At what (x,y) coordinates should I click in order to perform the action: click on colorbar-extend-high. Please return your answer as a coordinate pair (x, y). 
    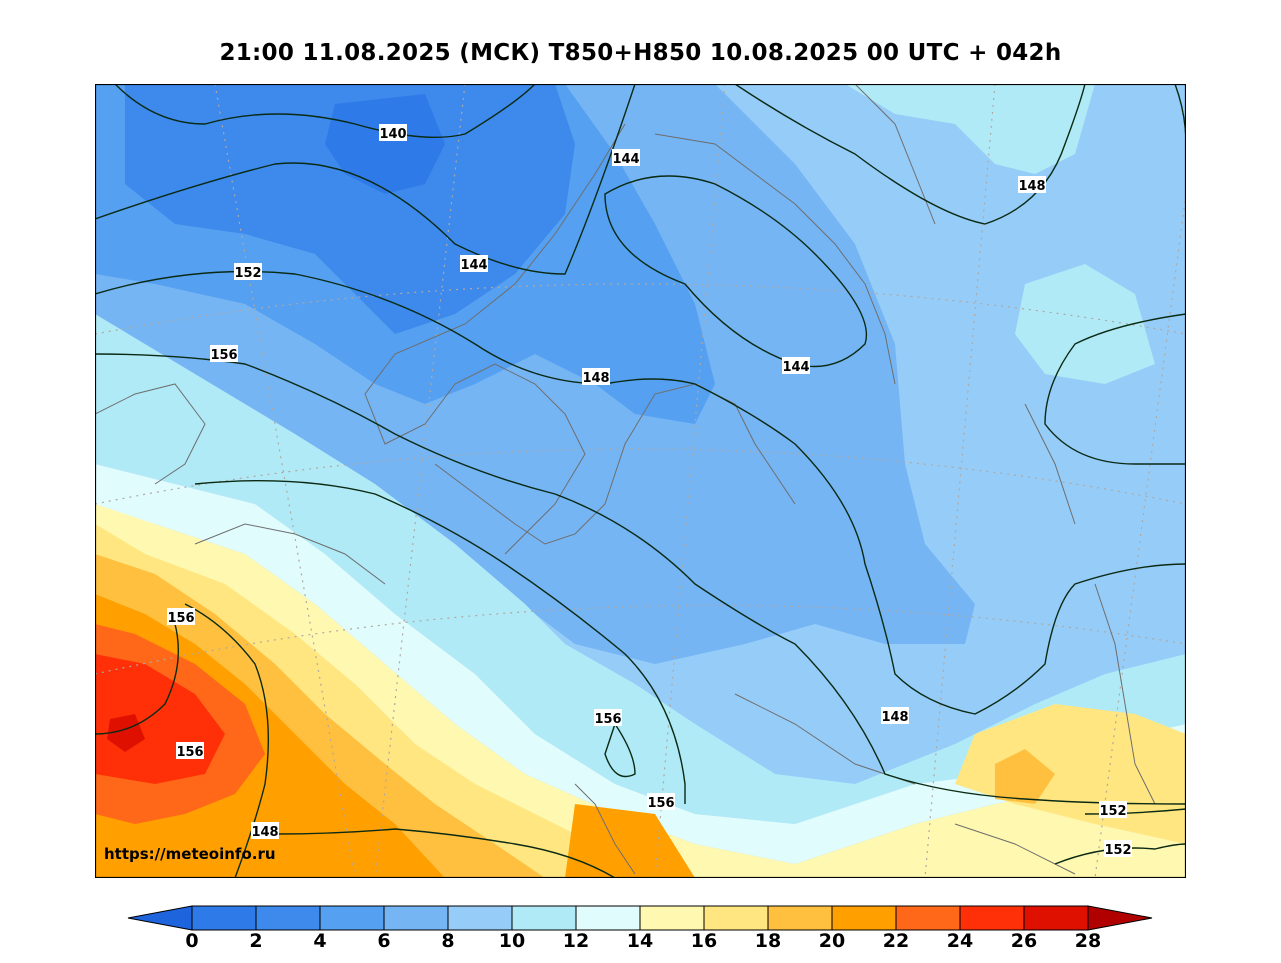
    Looking at the image, I should click on (1120, 918).